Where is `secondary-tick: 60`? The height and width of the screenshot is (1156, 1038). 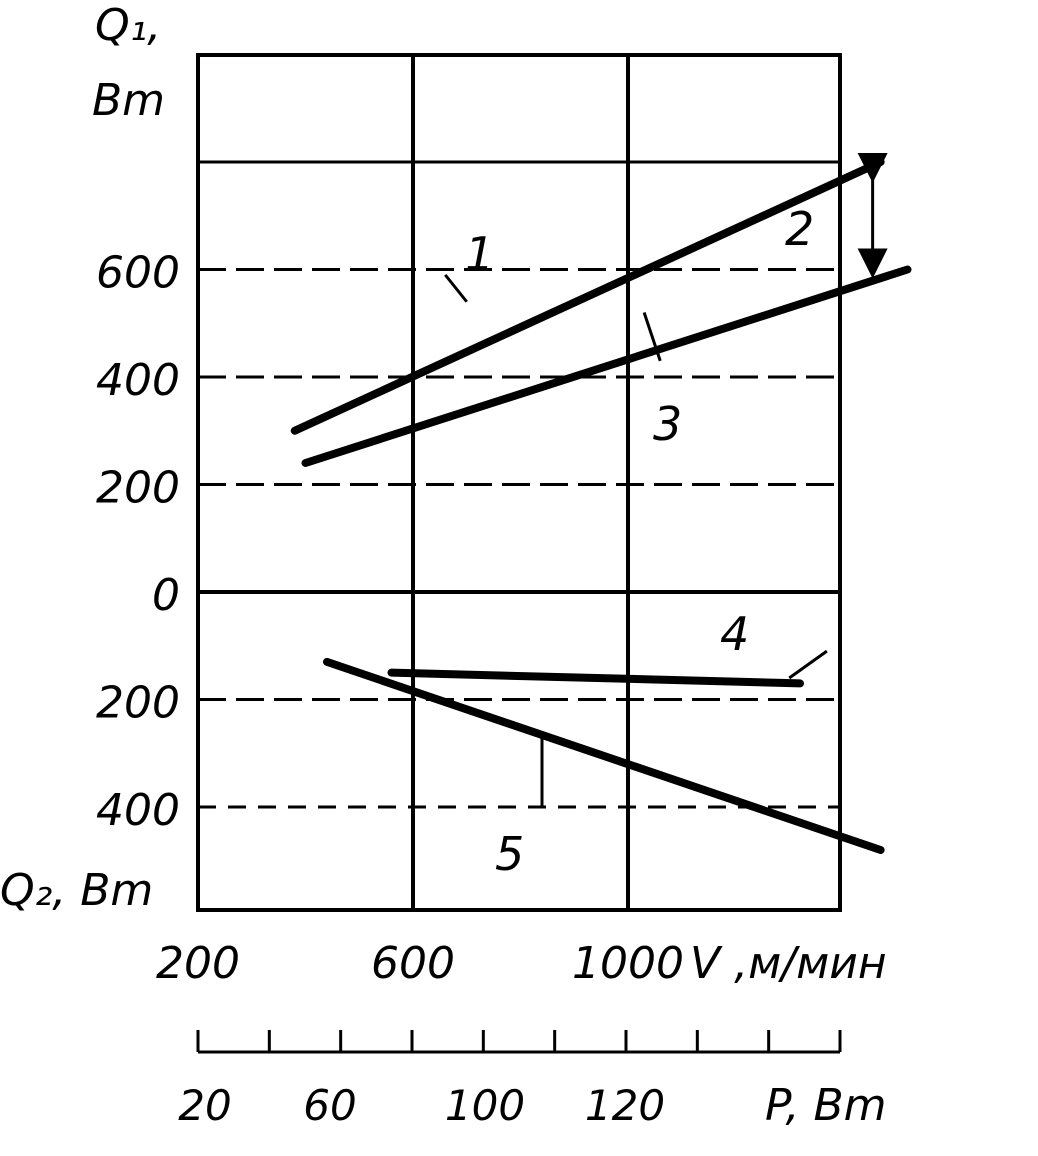
secondary-tick: 60 is located at coordinates (329, 1105).